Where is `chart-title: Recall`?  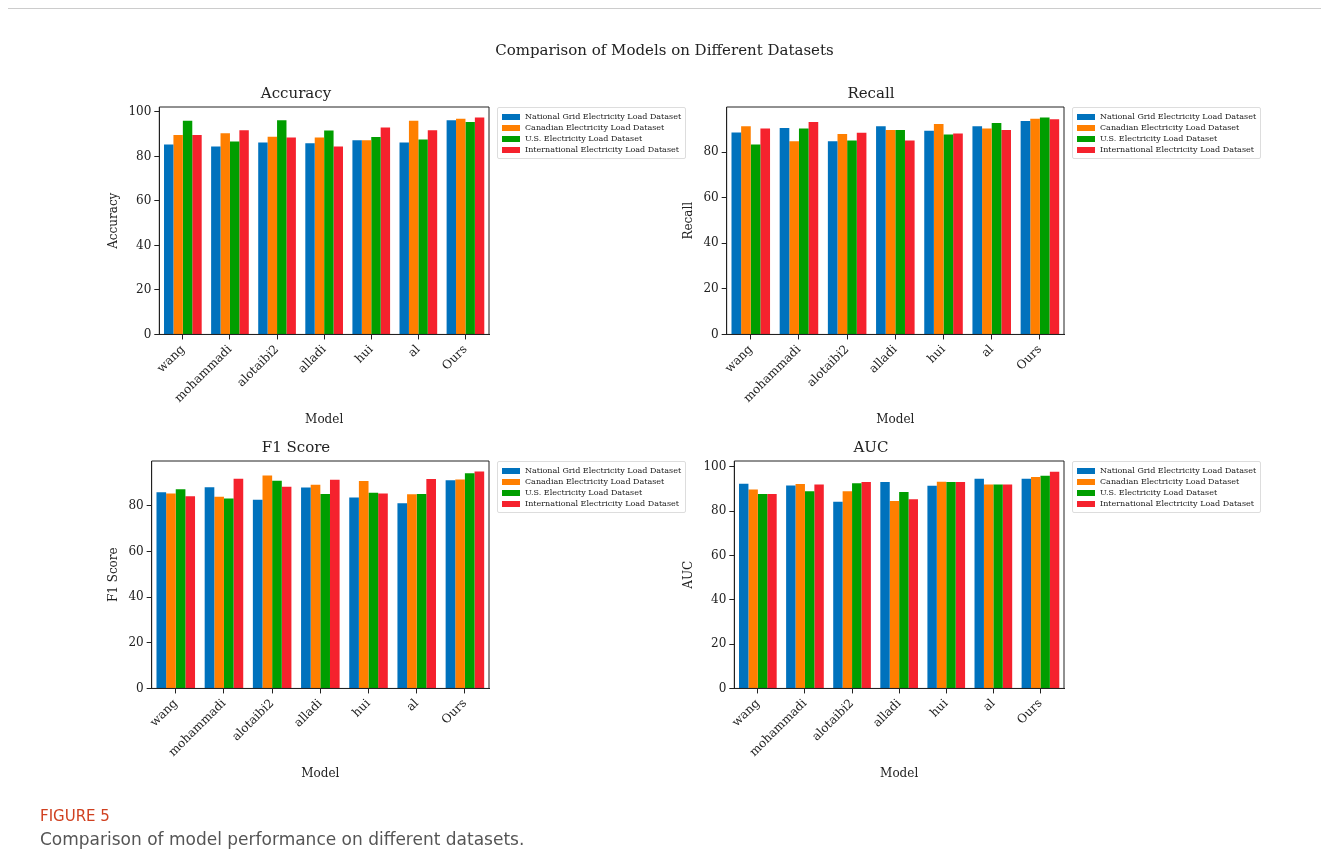
chart-title: Recall is located at coordinates (871, 92).